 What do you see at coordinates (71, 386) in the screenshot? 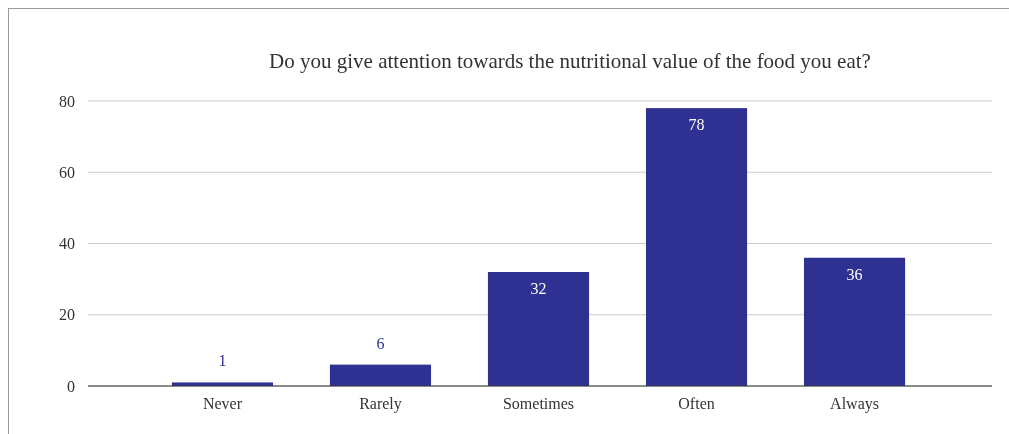
I see `y-tick-label: 0` at bounding box center [71, 386].